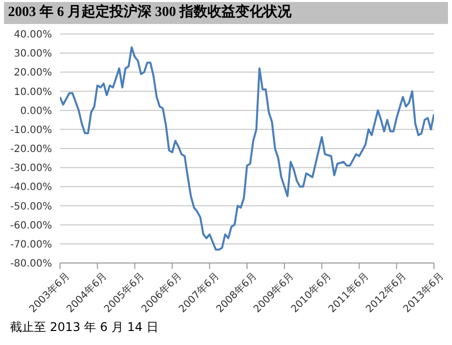 The height and width of the screenshot is (345, 452). Describe the element at coordinates (31, 206) in the screenshot. I see `y-tick-label: -50.00%` at that location.